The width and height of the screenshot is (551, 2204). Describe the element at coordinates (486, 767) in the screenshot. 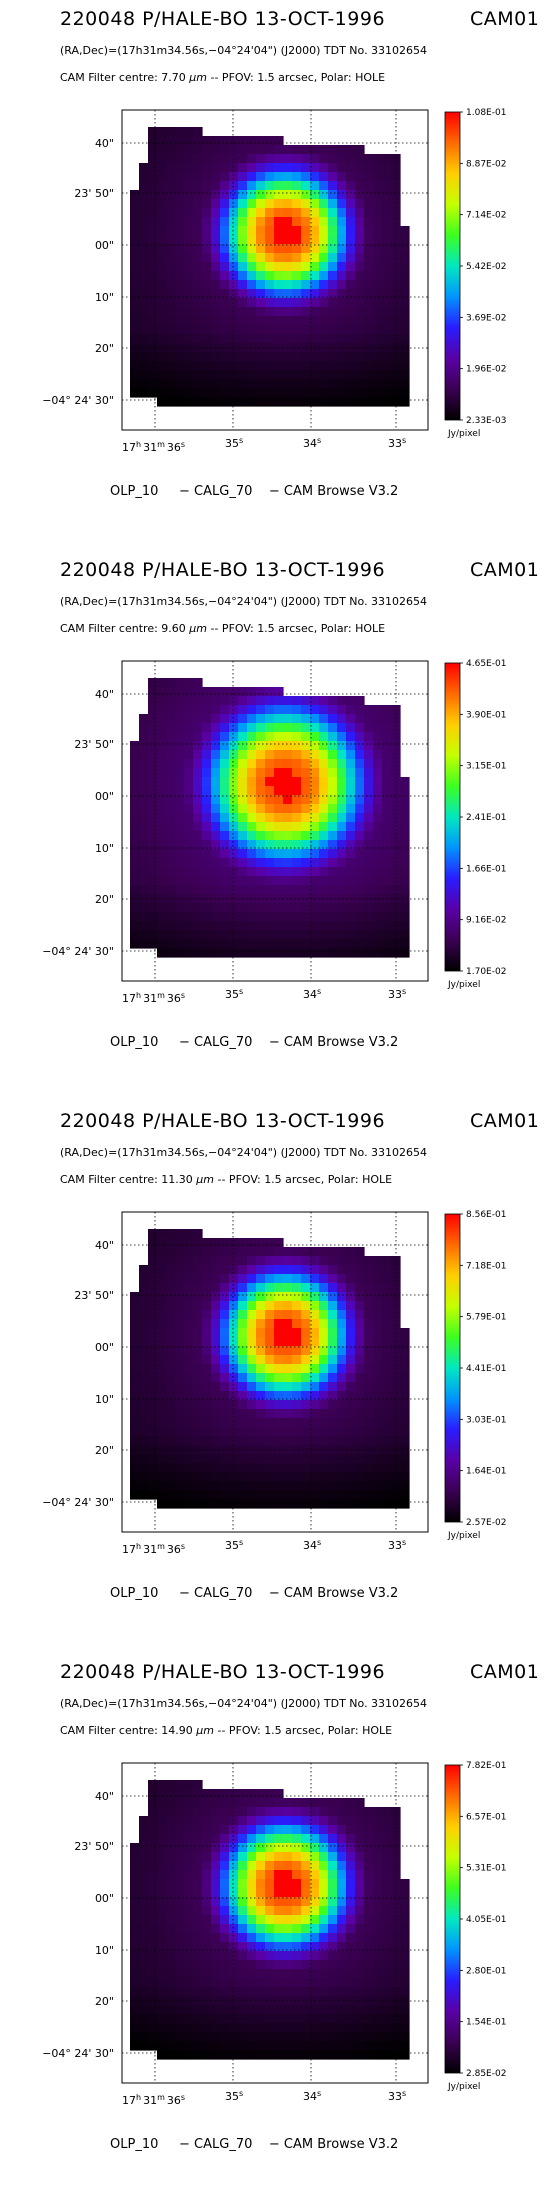

I see `colorbar-tick-label: 3.15E-01` at that location.